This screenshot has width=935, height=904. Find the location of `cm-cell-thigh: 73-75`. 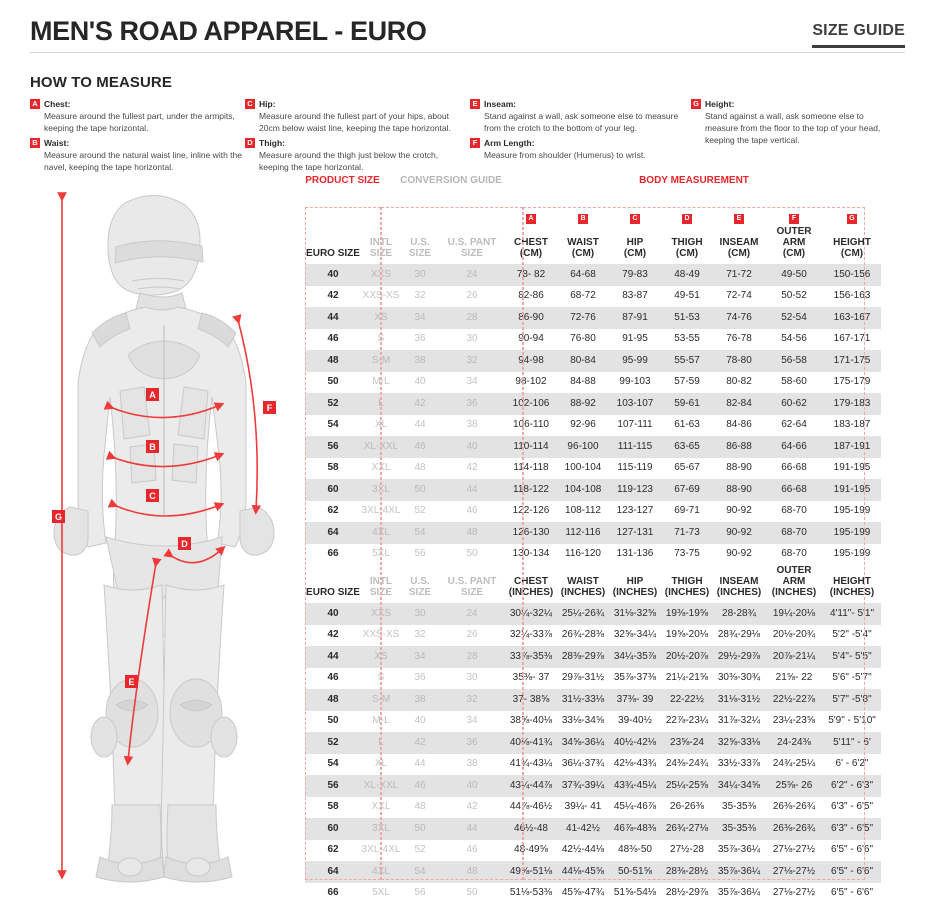

cm-cell-thigh: 73-75 is located at coordinates (687, 554).